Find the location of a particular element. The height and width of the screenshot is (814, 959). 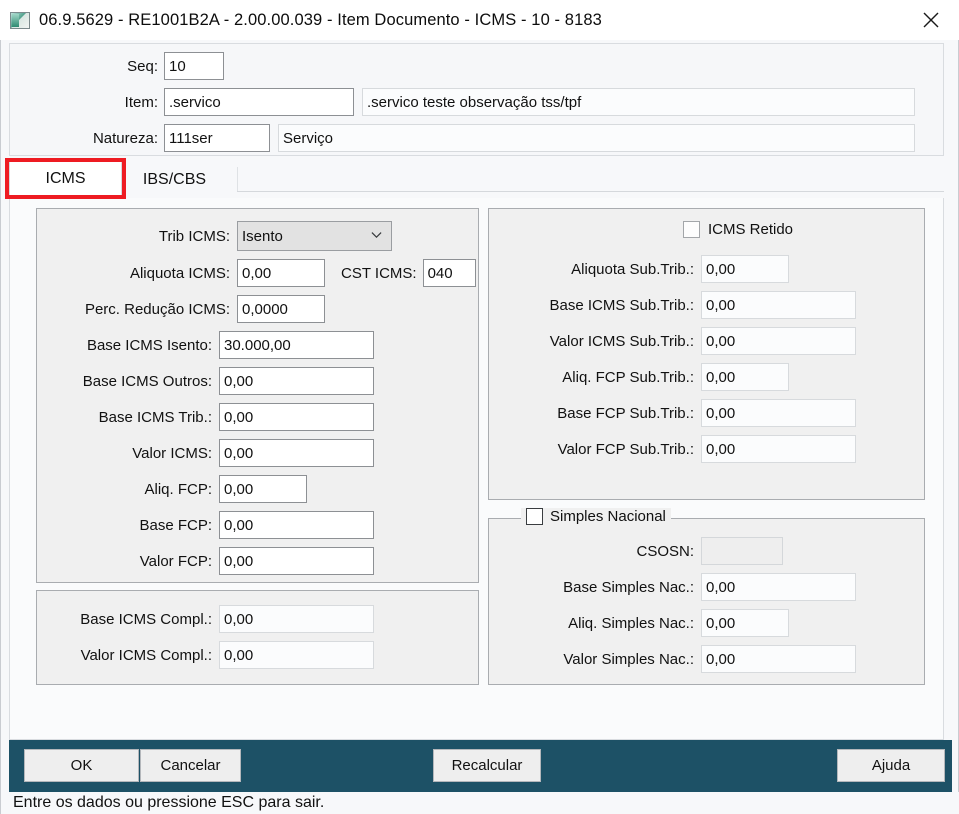

base-icms-compl-field: Base ICMS Compl.: 0,00 is located at coordinates (205, 619).